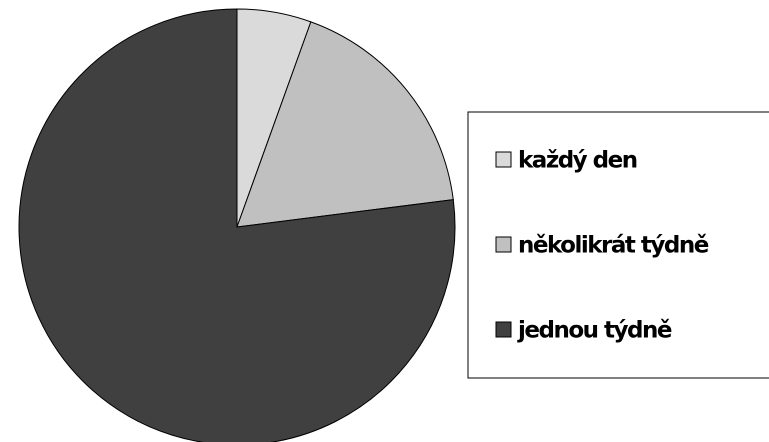  I want to click on legend-label: několikrát týdně, so click(613, 246).